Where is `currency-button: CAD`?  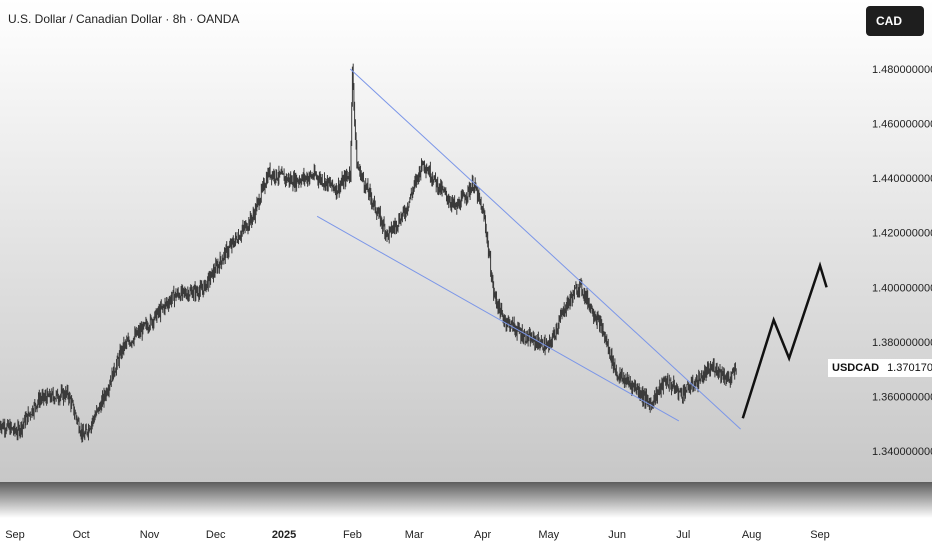 currency-button: CAD is located at coordinates (895, 21).